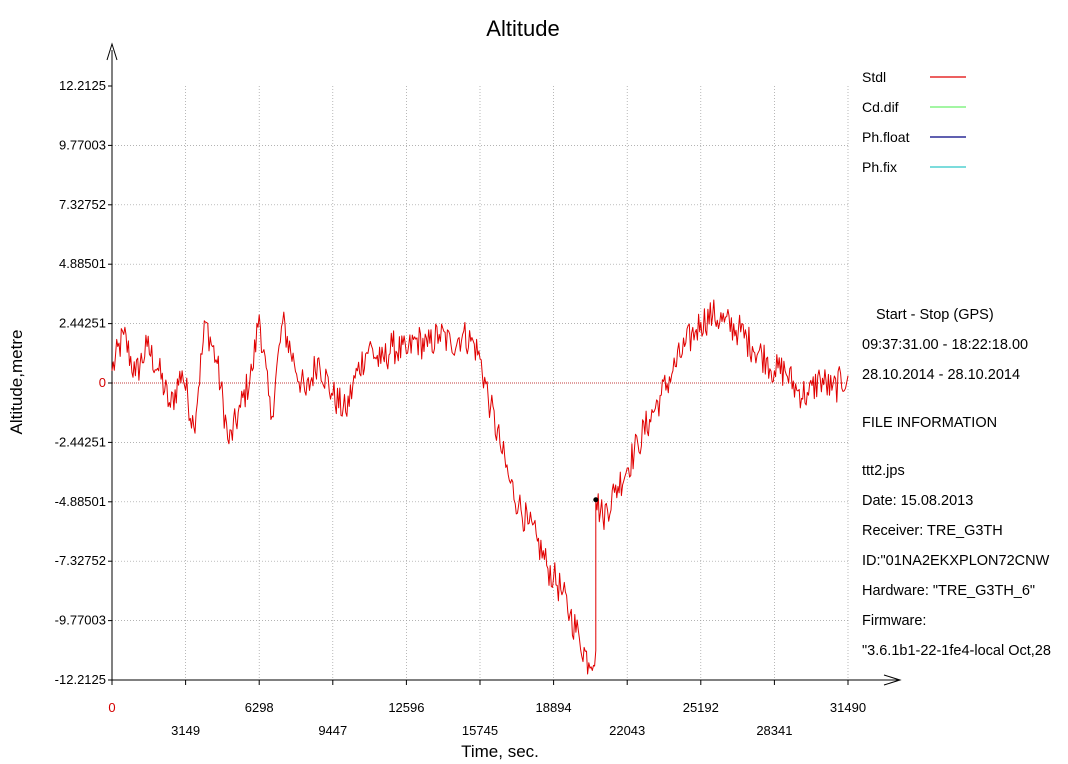 The height and width of the screenshot is (764, 1068). Describe the element at coordinates (259, 707) in the screenshot. I see `x-tick-label: 6298` at that location.